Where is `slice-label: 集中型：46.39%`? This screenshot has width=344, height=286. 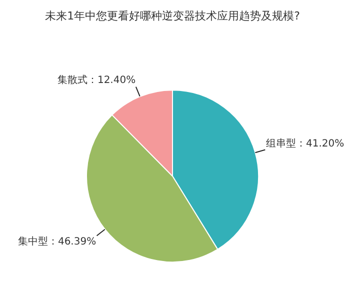 slice-label: 集中型：46.39% is located at coordinates (57, 241).